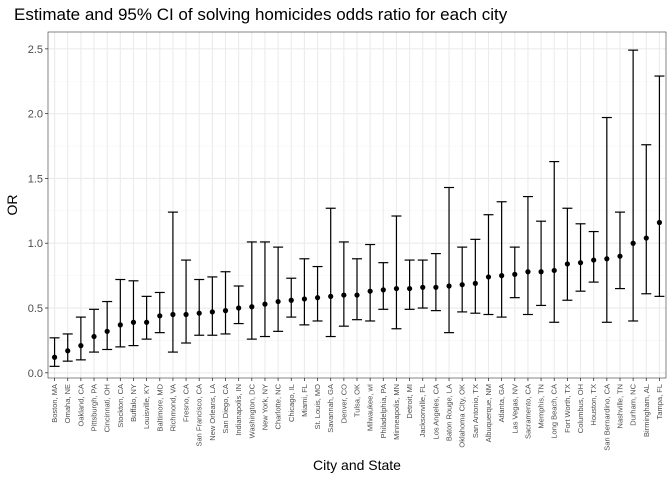 The height and width of the screenshot is (480, 672). Describe the element at coordinates (304, 400) in the screenshot. I see `x-tick-label: Miami, FL` at that location.